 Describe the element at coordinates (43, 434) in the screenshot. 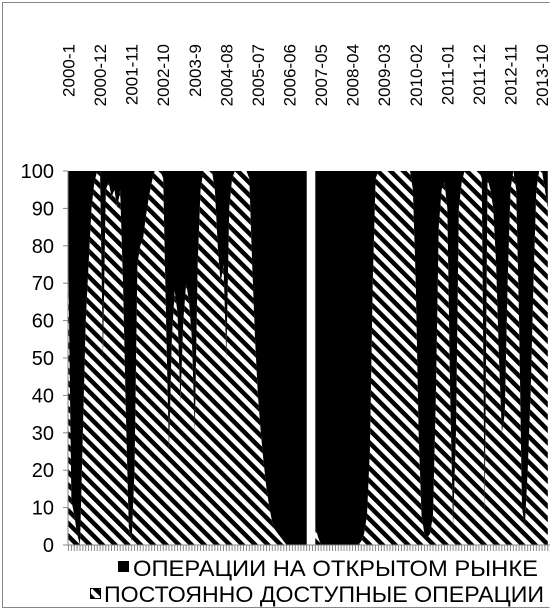

I see `y-tick-label: 30` at that location.